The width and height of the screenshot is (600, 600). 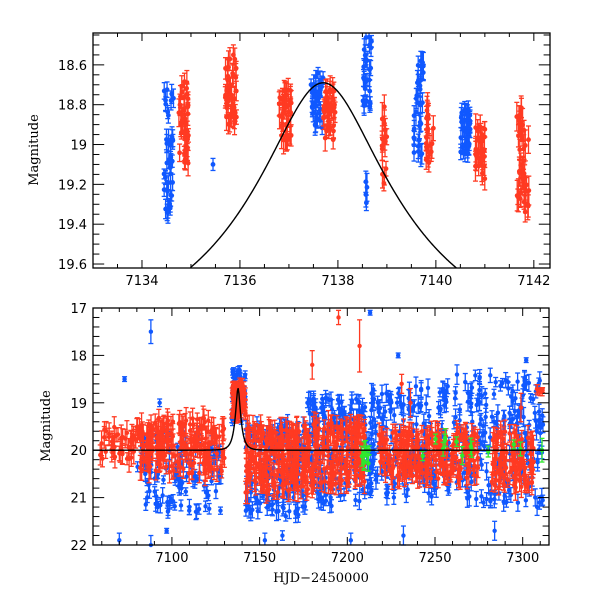 What do you see at coordinates (72, 106) in the screenshot?
I see `y-tick-label: 18.8` at bounding box center [72, 106].